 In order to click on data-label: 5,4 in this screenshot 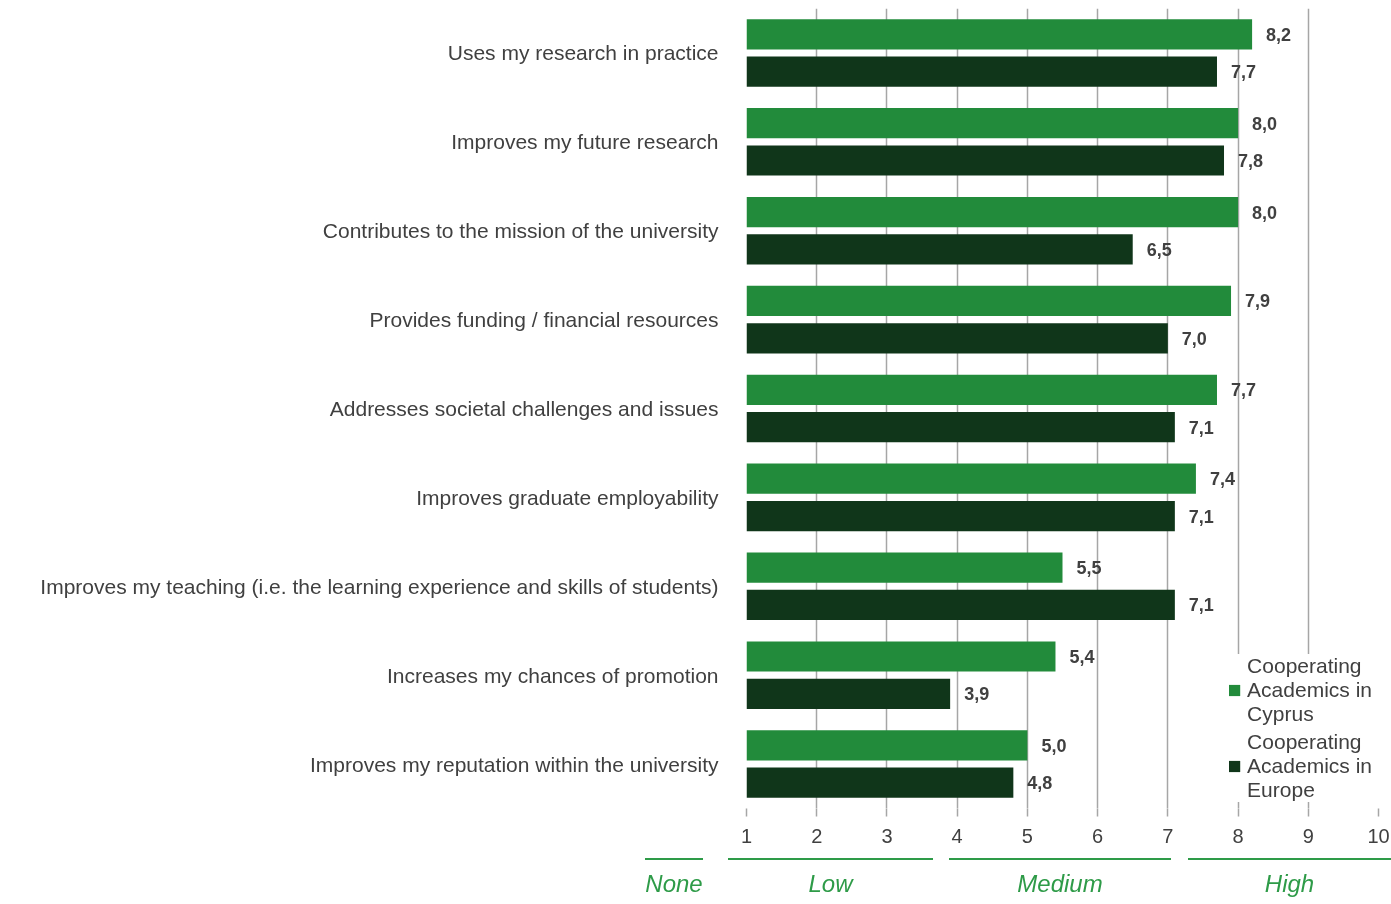, I will do `click(1082, 657)`.